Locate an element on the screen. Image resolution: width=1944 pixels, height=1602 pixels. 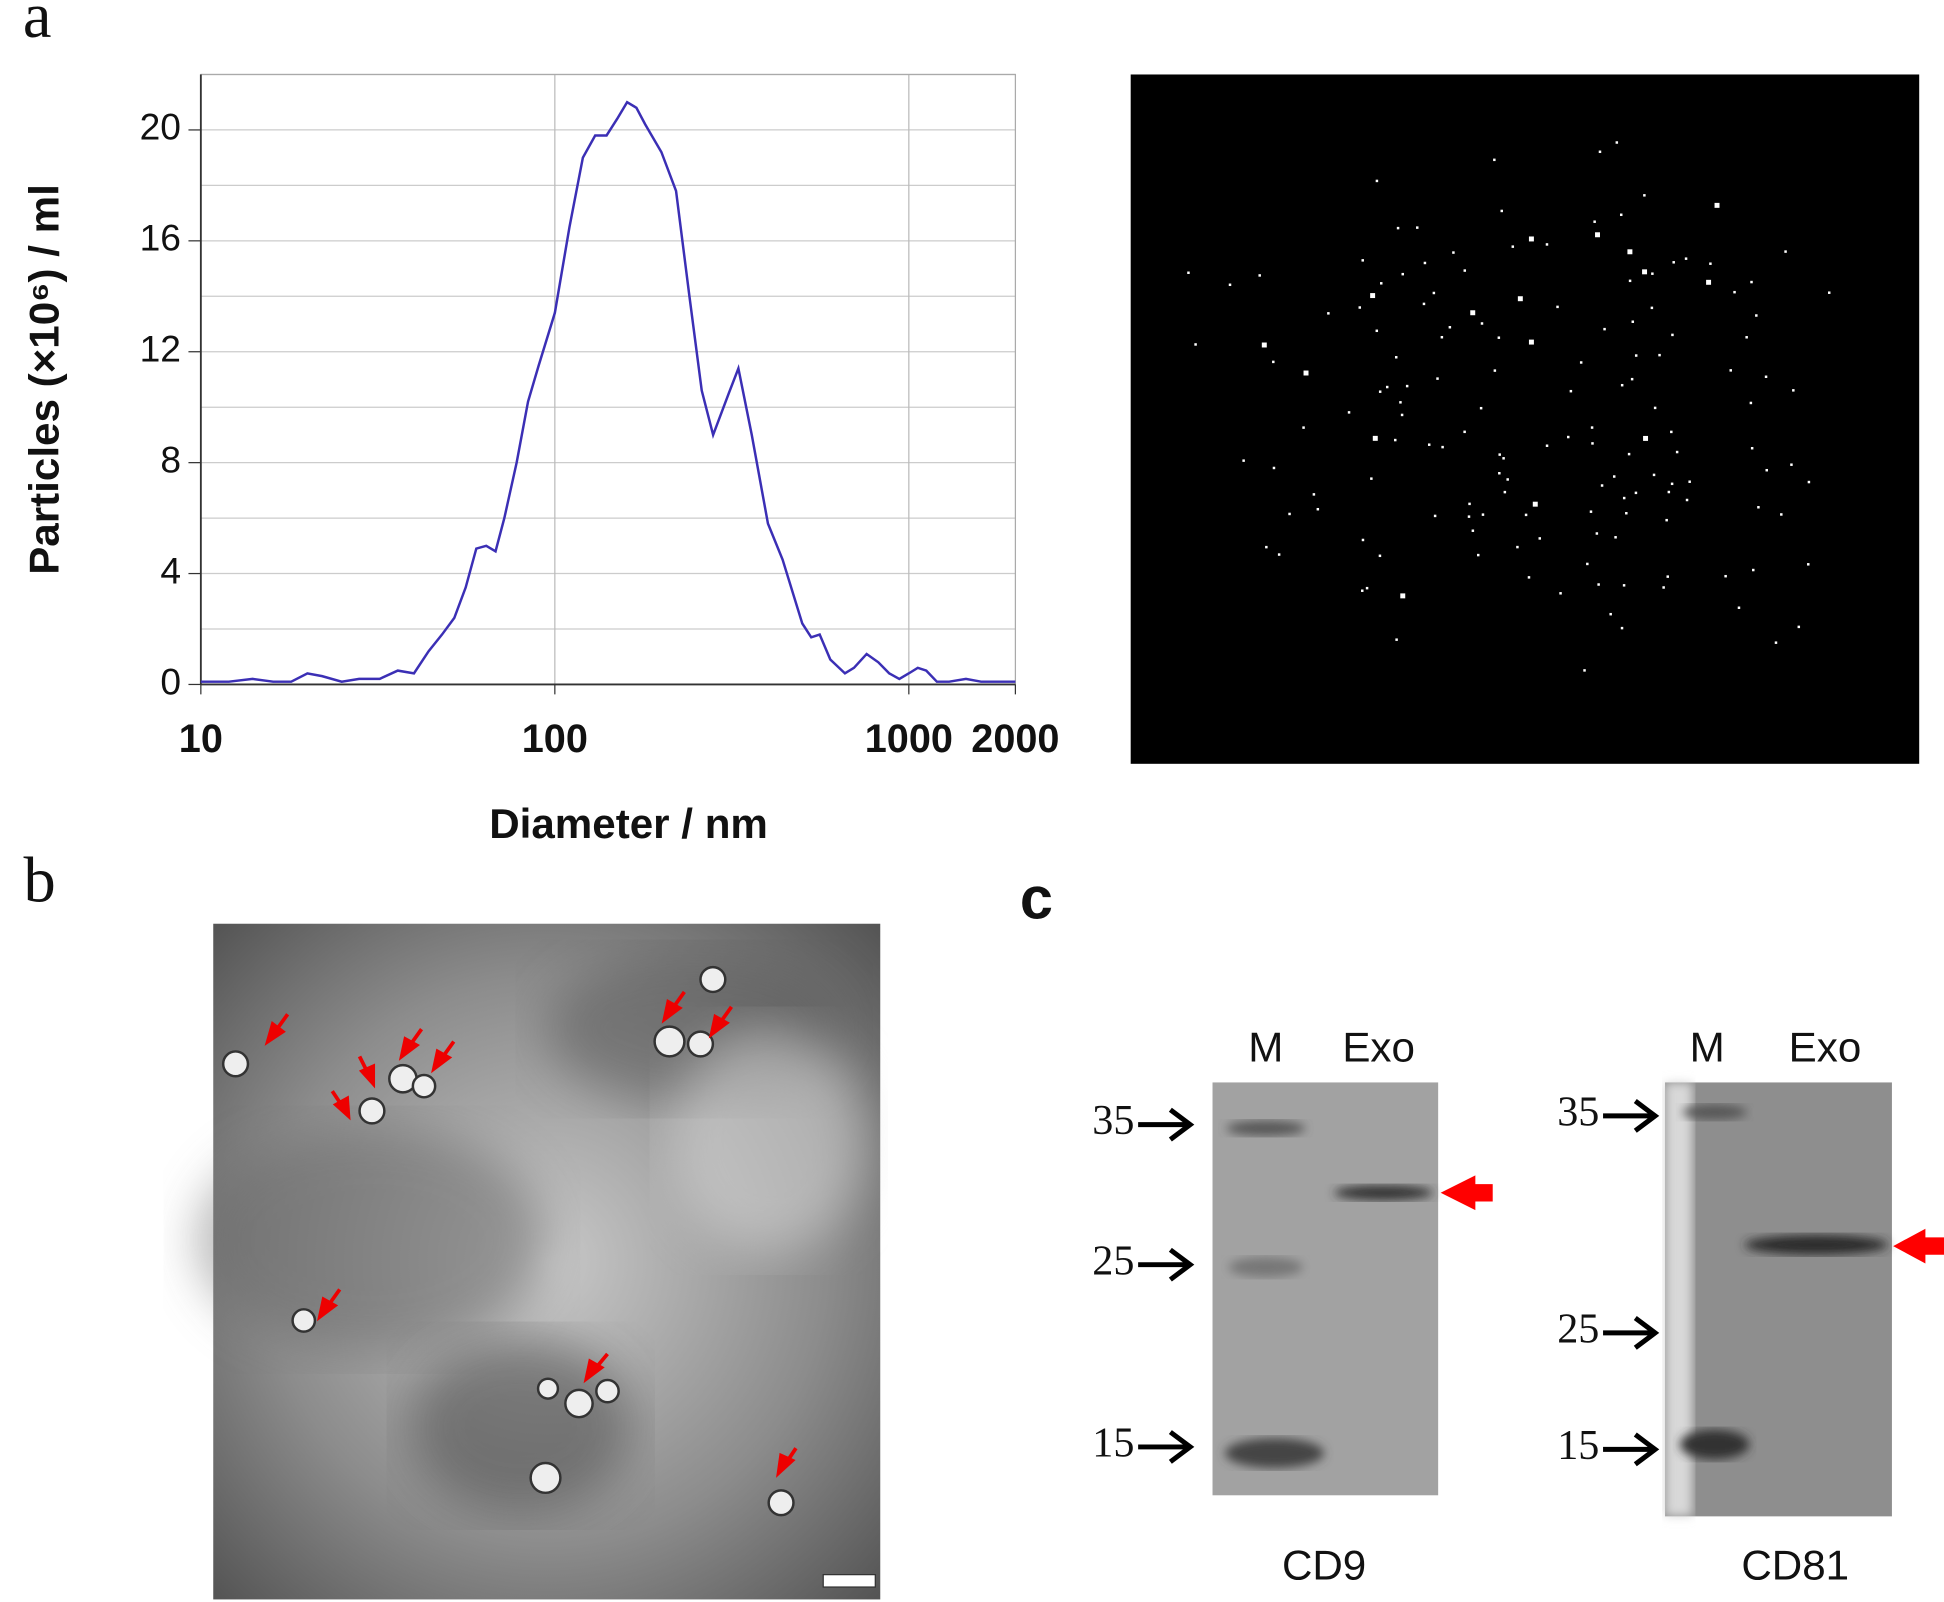
panel-label: c is located at coordinates (1036, 897).